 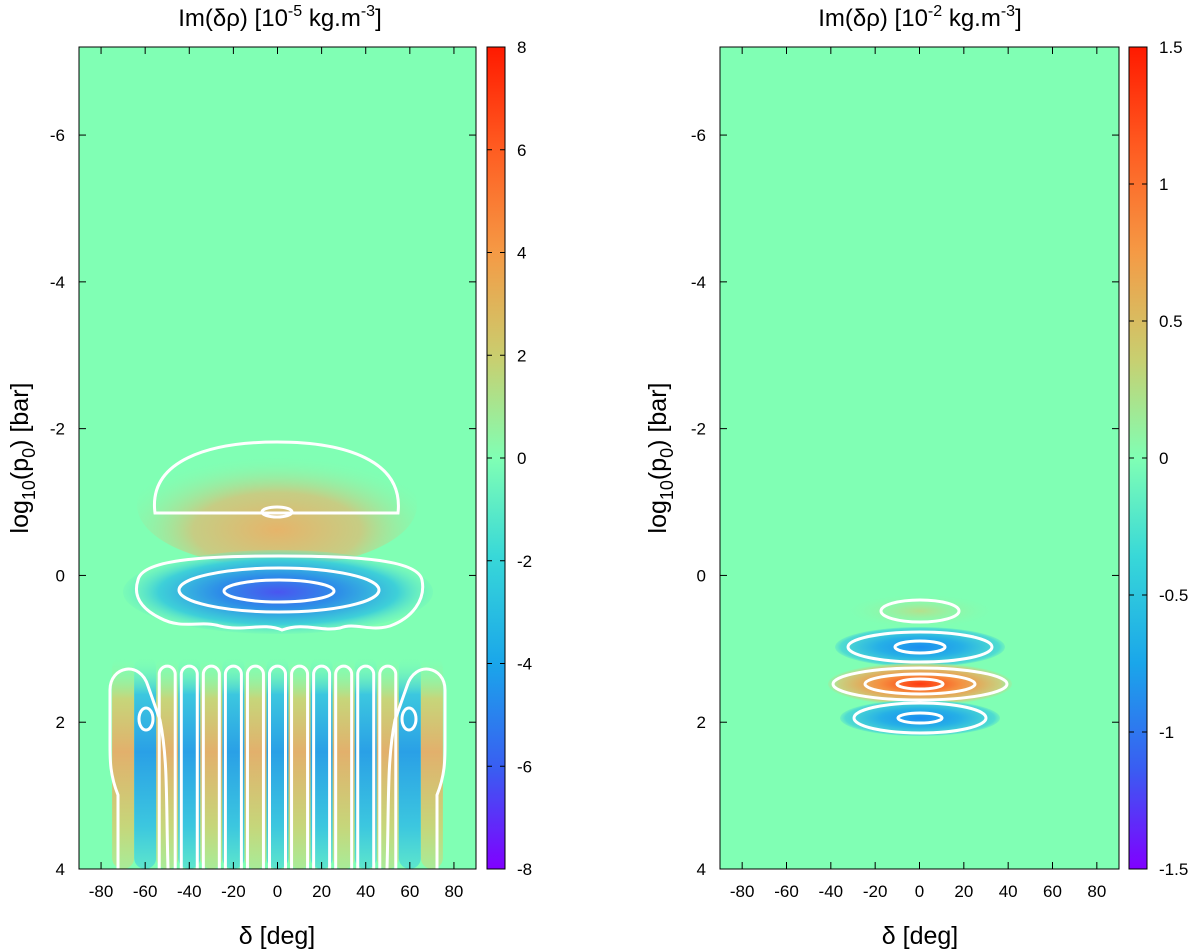 What do you see at coordinates (60, 575) in the screenshot?
I see `left-y-tick-label: 0` at bounding box center [60, 575].